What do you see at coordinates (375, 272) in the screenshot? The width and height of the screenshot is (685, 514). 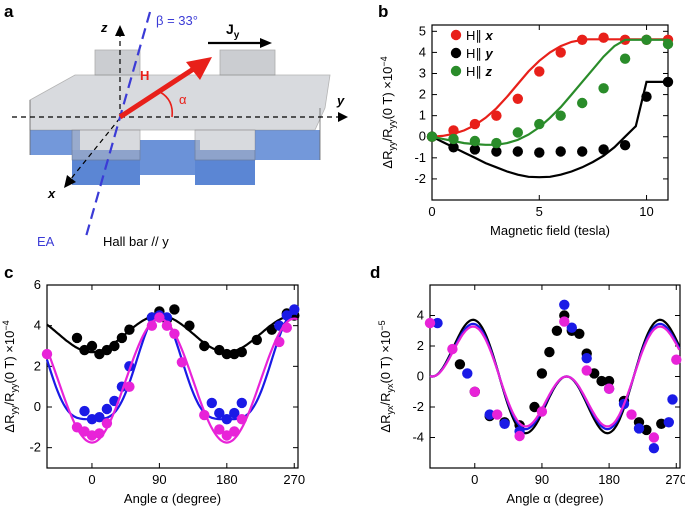 I see `panel-label-d: d` at bounding box center [375, 272].